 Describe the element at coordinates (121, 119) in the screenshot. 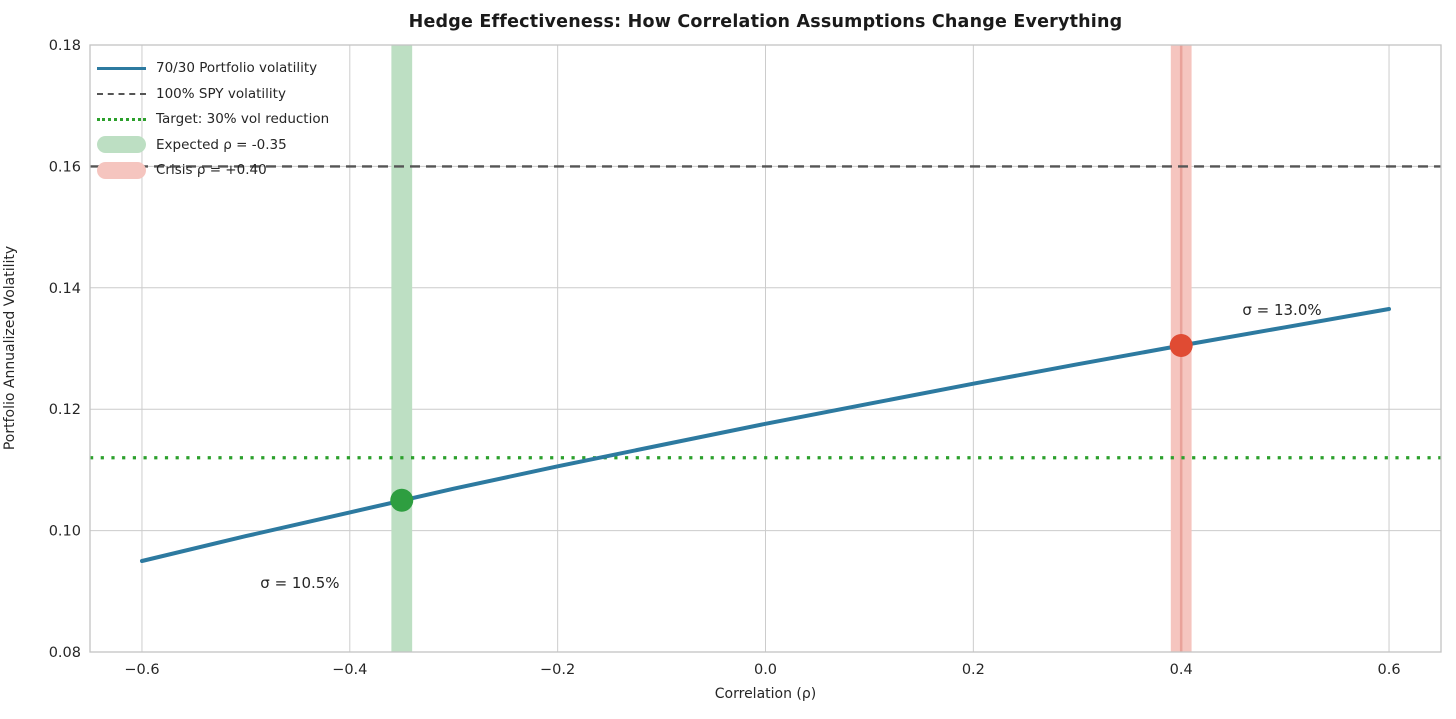

I see `legend-swatch-dotted` at that location.